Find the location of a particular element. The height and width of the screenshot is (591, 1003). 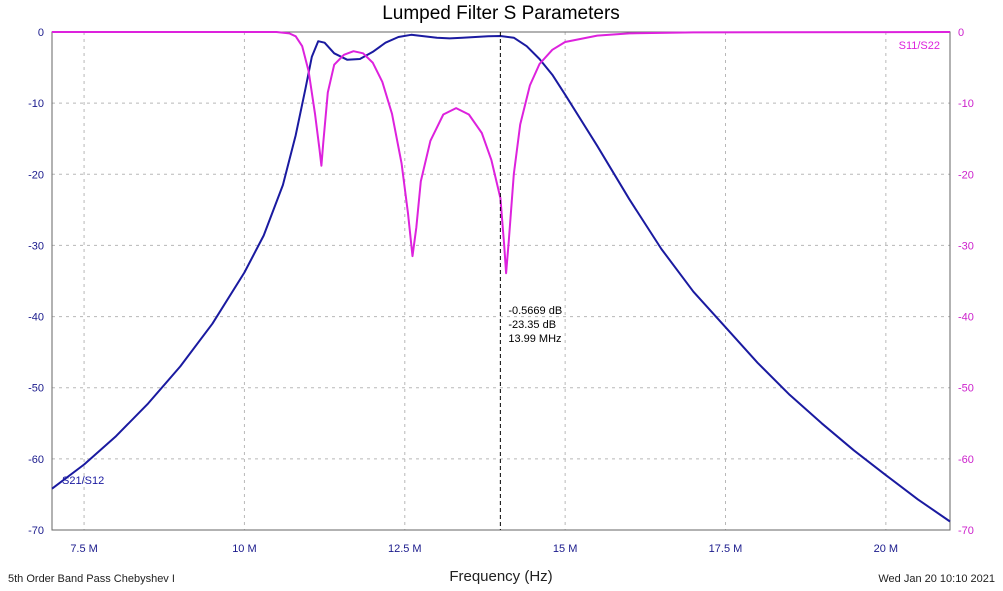

y-right-tick-label-1: -10 is located at coordinates (966, 104).